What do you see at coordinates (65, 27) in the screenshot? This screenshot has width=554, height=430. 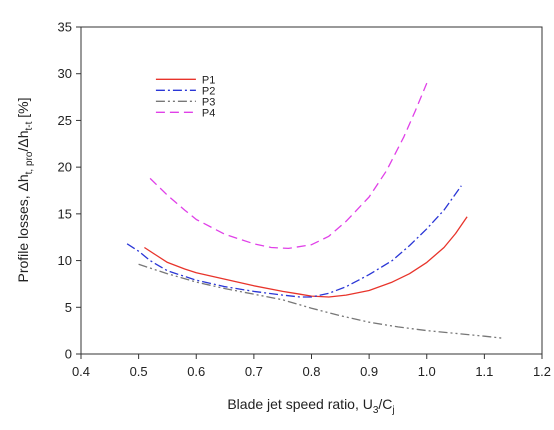 I see `y-tick-label: 35` at bounding box center [65, 27].